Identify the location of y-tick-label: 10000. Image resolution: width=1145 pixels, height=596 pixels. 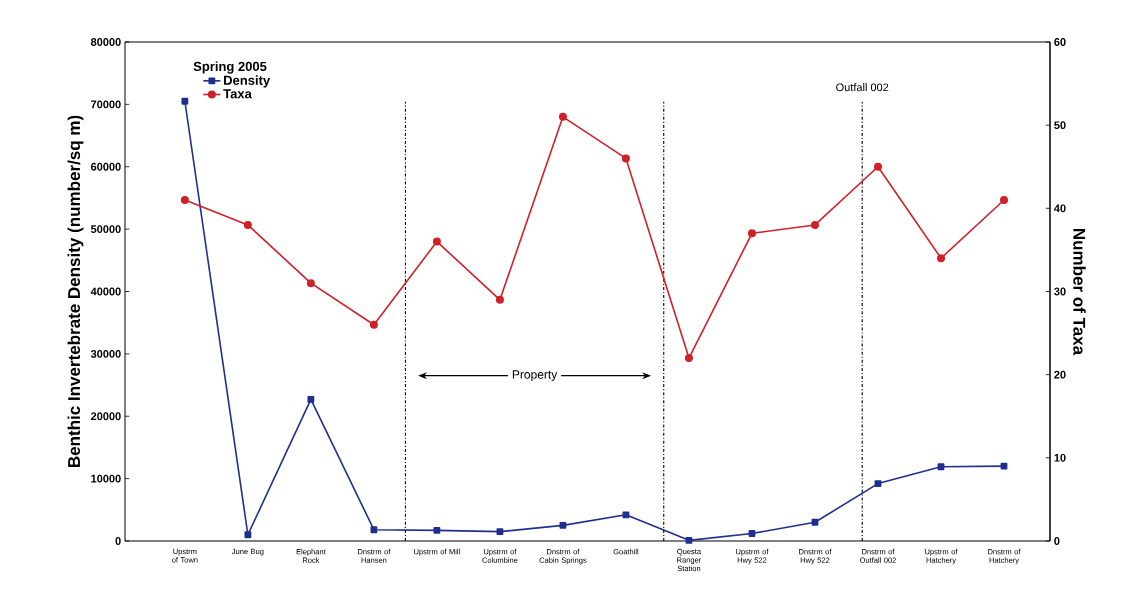
(106, 478).